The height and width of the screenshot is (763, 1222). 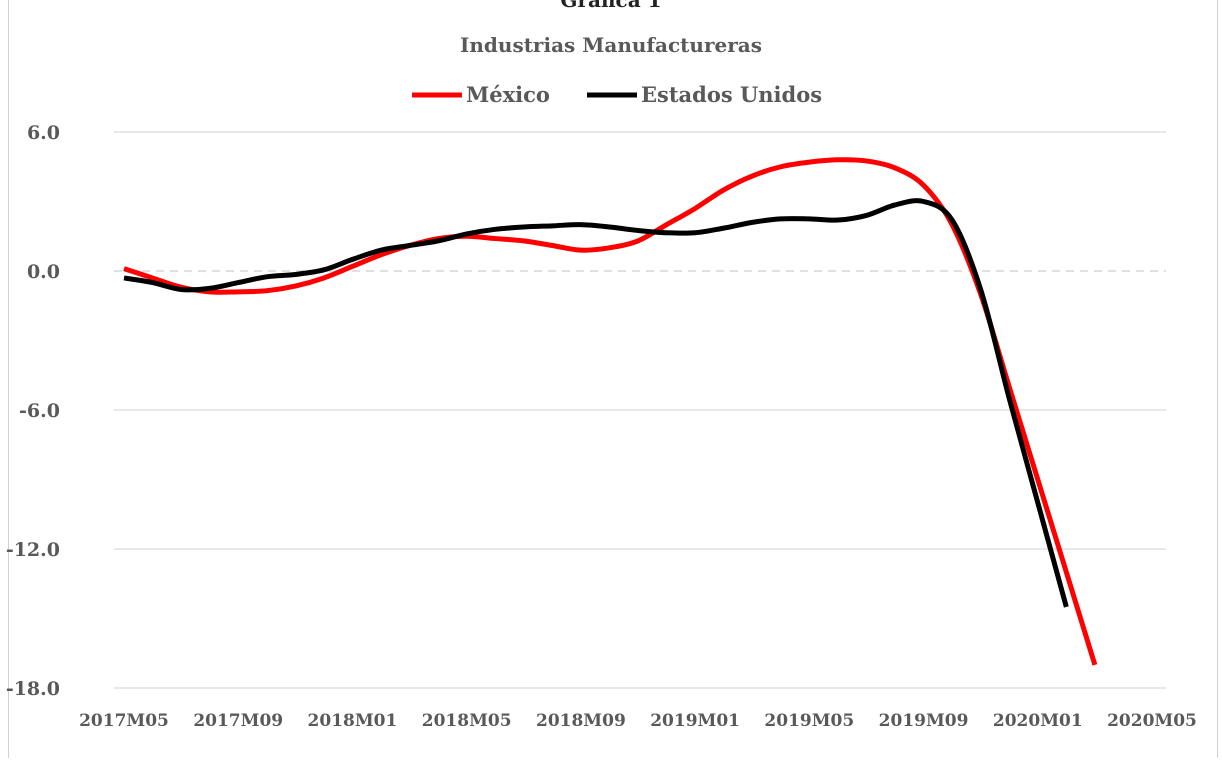 I want to click on x-tick-label: 2019M05, so click(x=809, y=721).